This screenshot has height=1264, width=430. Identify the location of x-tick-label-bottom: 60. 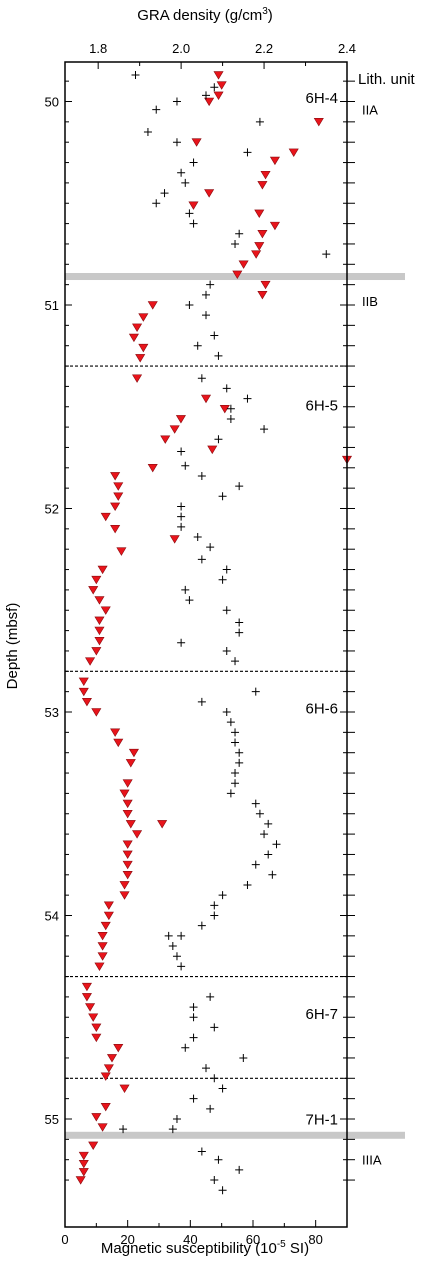
(253, 1239).